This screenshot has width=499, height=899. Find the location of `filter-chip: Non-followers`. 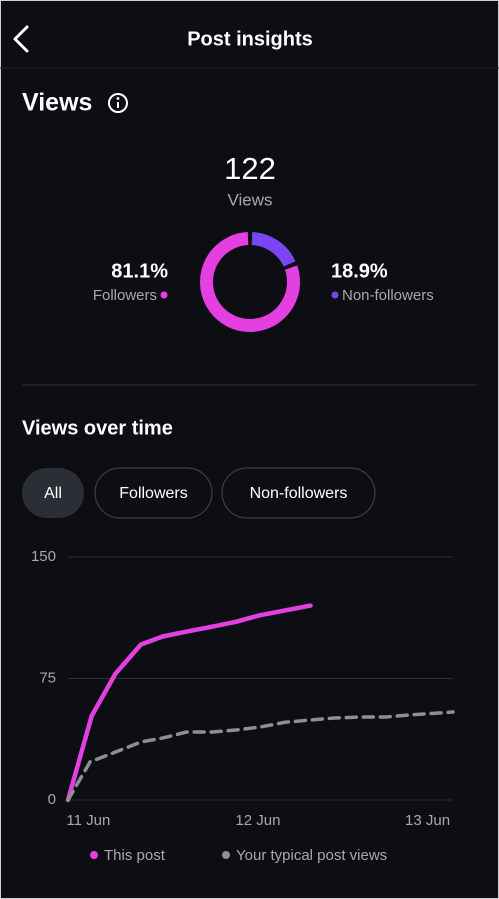

filter-chip: Non-followers is located at coordinates (298, 493).